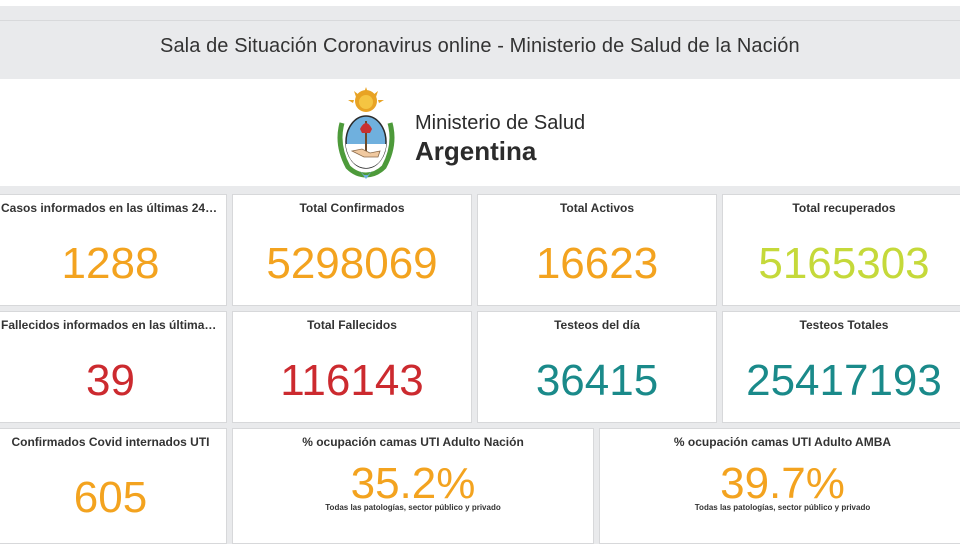  I want to click on card-testeos-totales: Testeos Totales 25417193, so click(841, 367).